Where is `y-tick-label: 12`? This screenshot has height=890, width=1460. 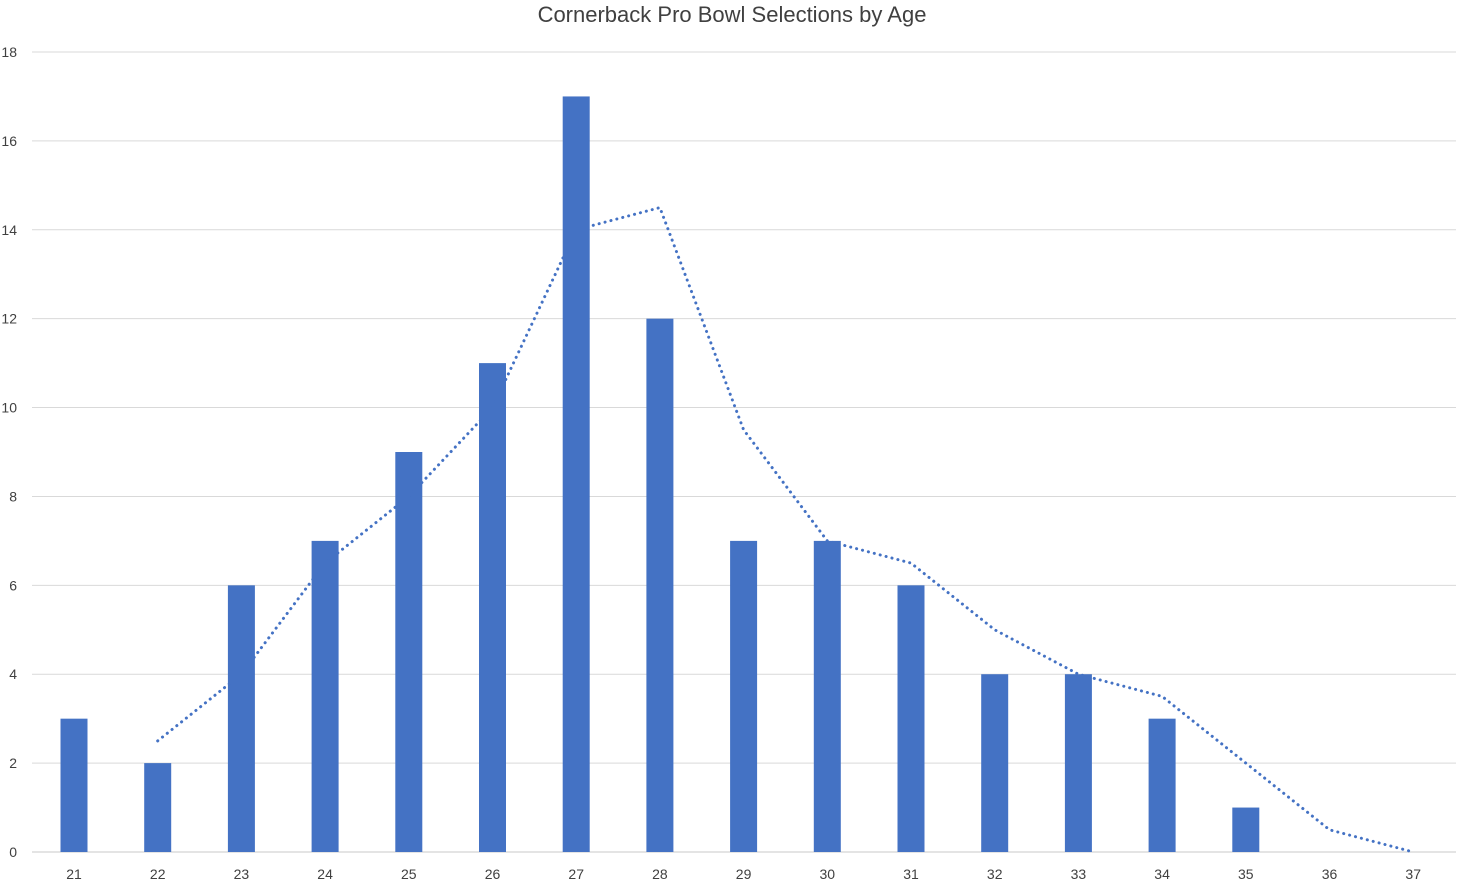 y-tick-label: 12 is located at coordinates (9, 319).